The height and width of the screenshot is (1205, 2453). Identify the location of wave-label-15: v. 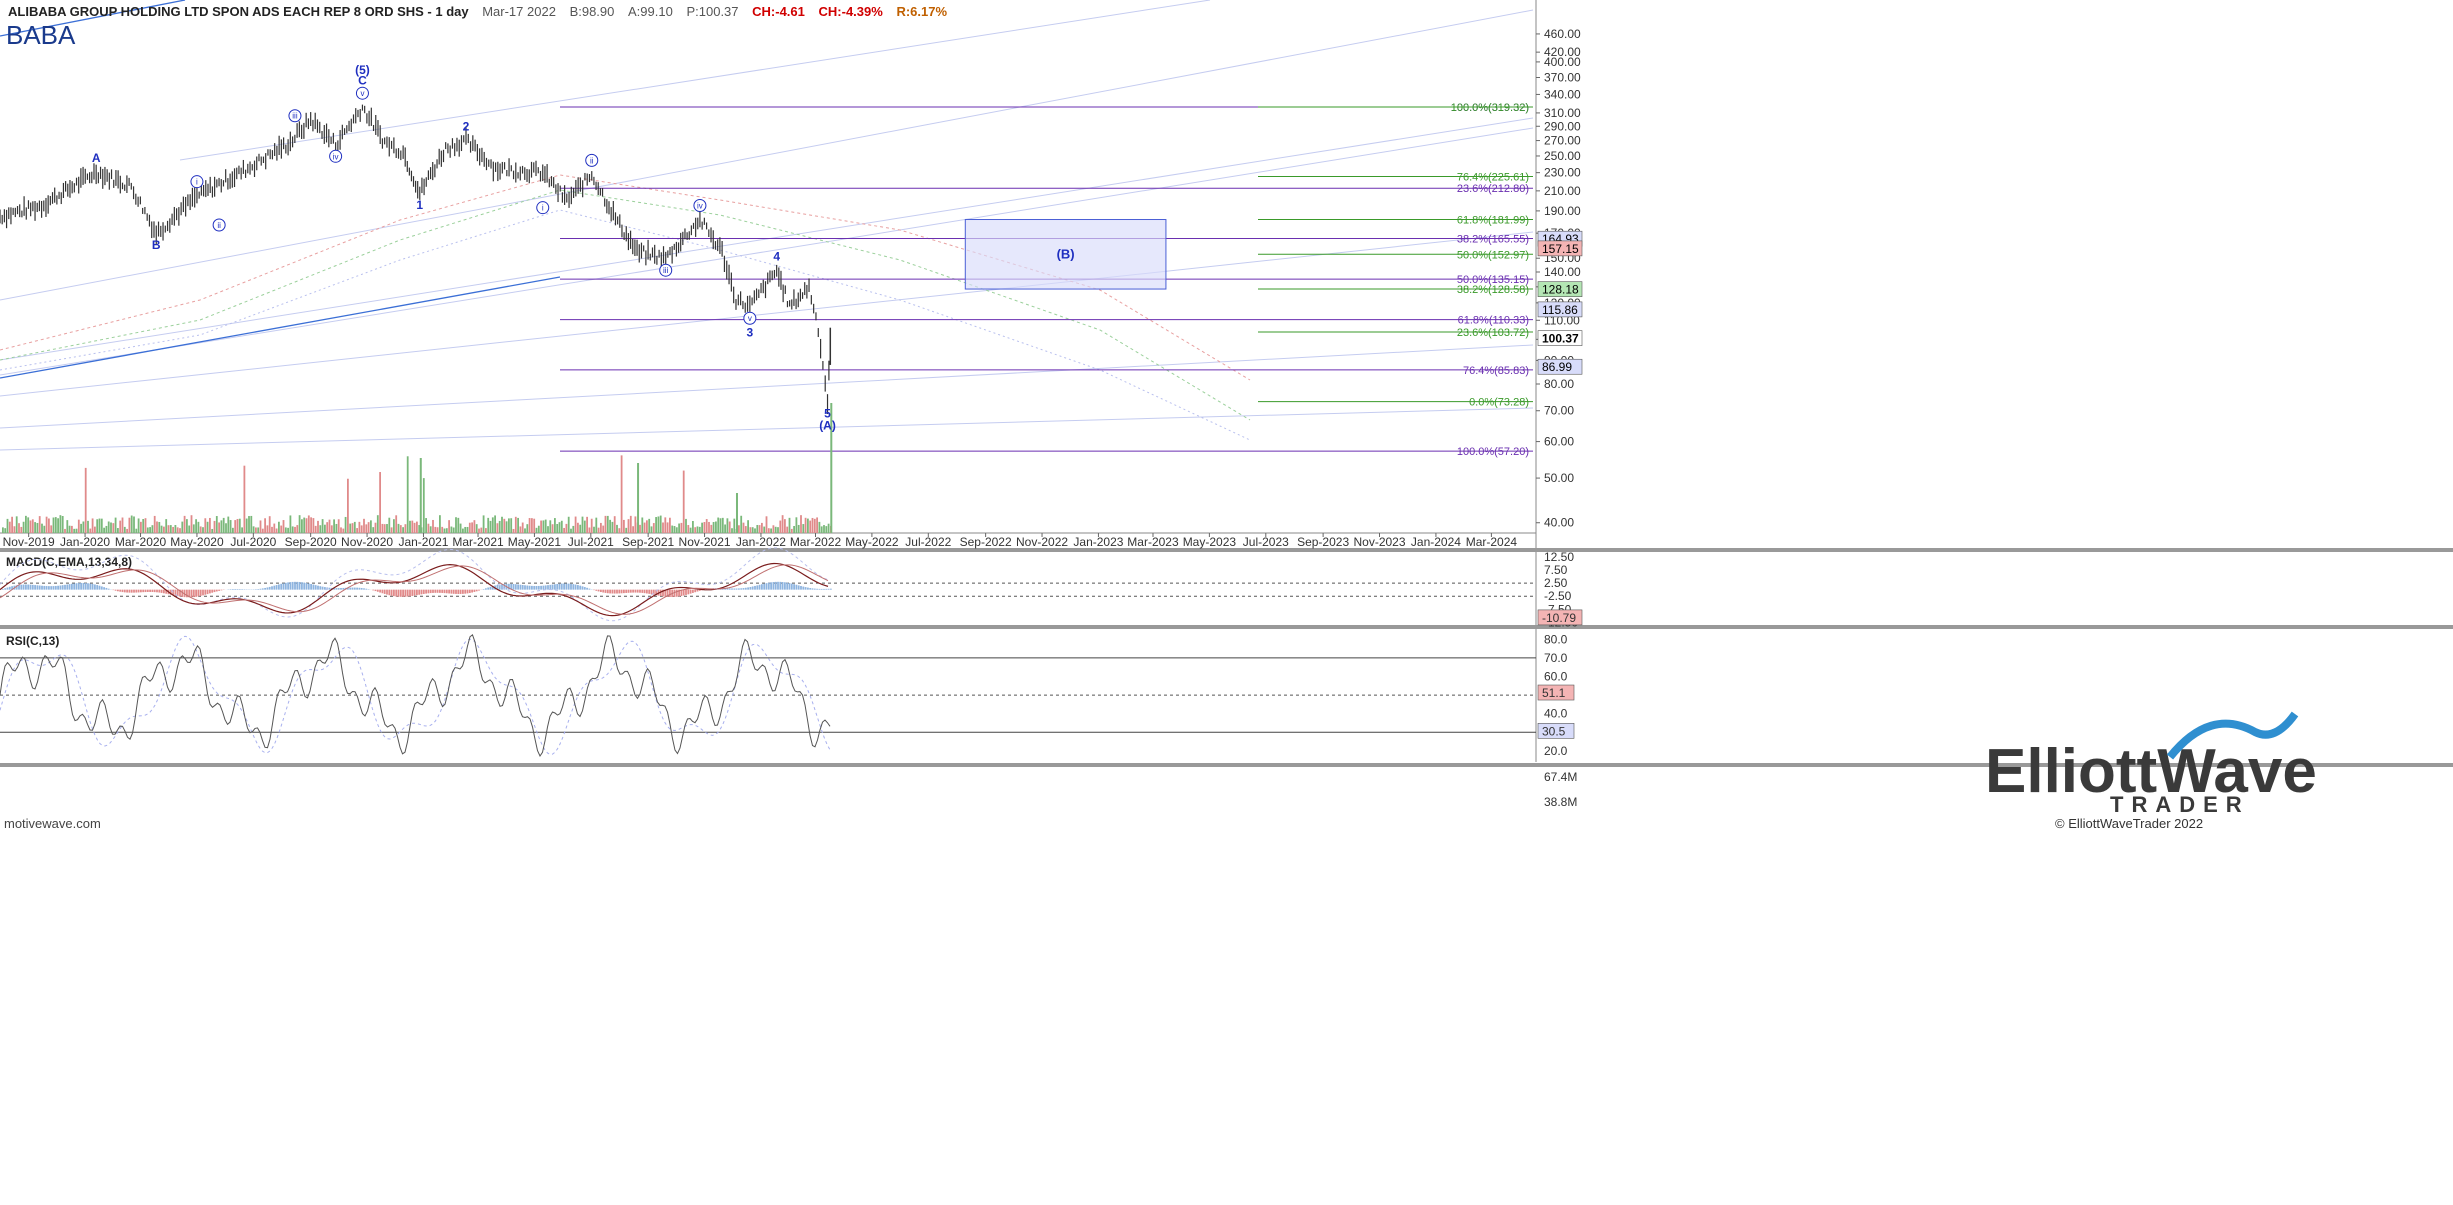
(750, 318).